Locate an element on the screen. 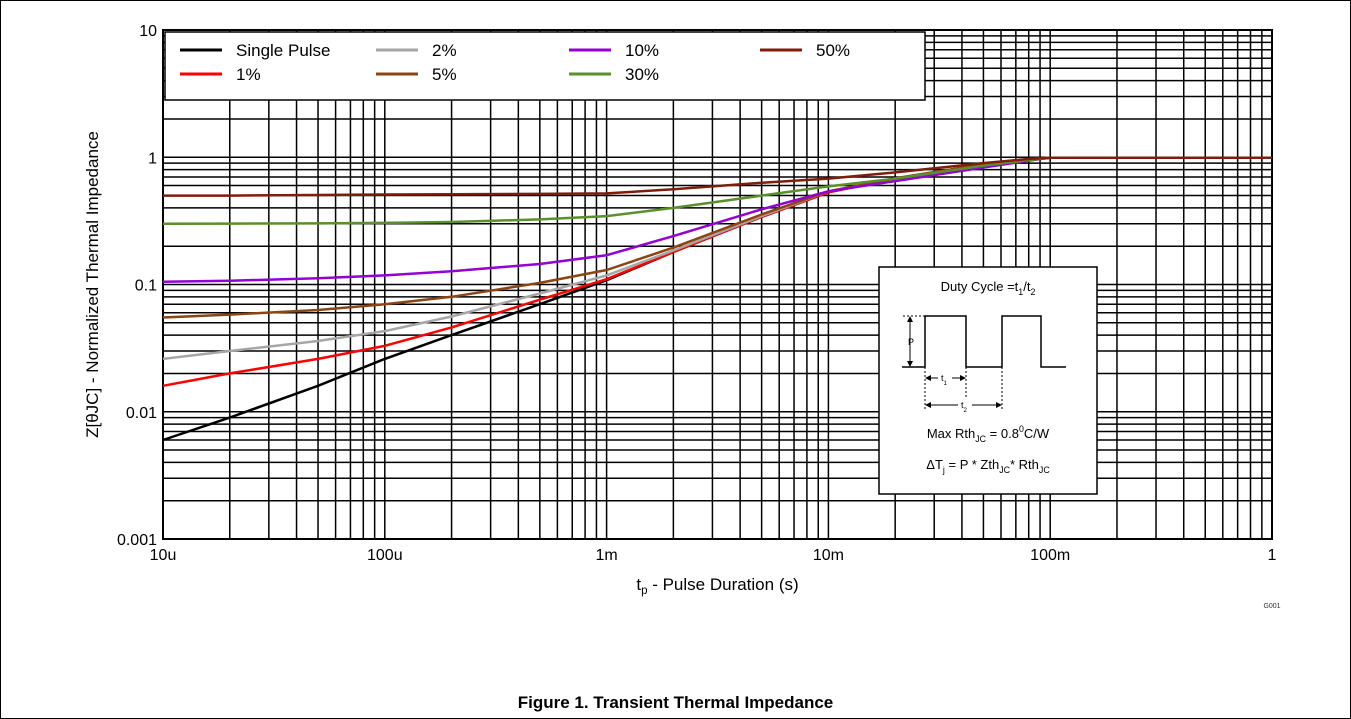  legend-label: 10% is located at coordinates (642, 50).